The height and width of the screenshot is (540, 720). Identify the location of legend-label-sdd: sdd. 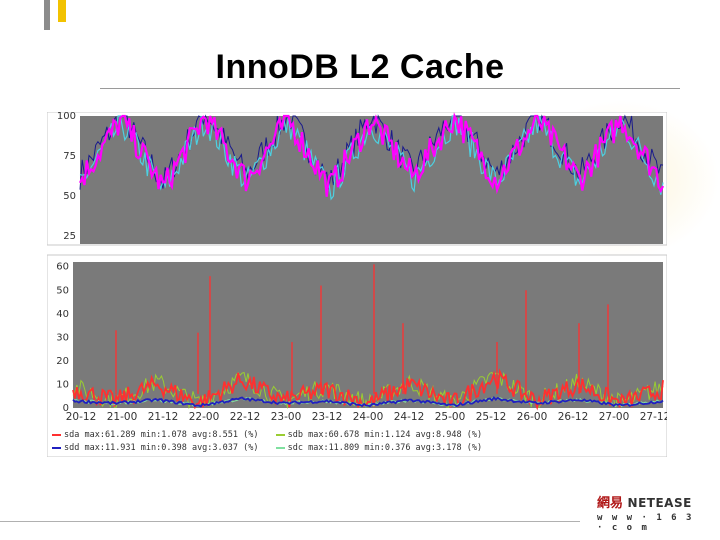
(72, 448).